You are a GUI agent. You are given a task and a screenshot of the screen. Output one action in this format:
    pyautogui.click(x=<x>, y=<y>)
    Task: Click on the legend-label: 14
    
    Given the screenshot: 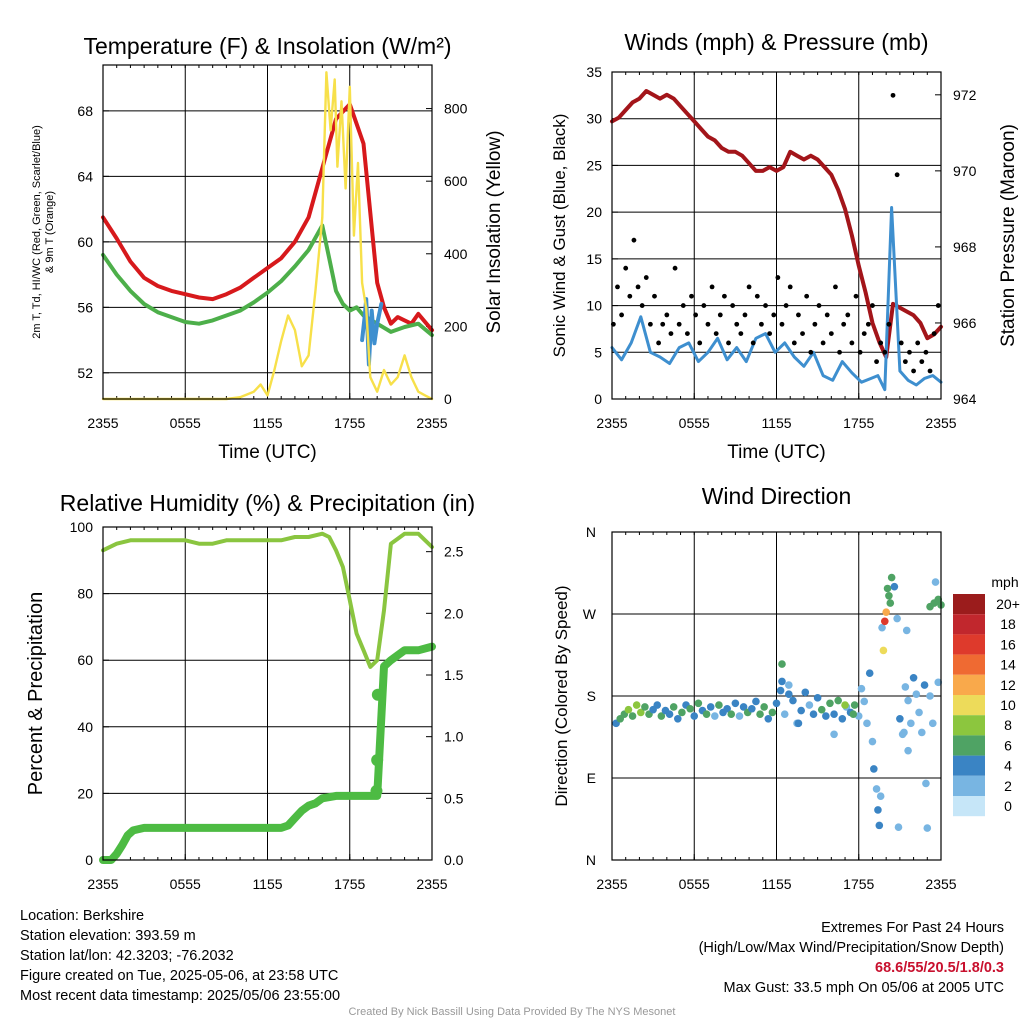 What is the action you would take?
    pyautogui.click(x=1008, y=665)
    